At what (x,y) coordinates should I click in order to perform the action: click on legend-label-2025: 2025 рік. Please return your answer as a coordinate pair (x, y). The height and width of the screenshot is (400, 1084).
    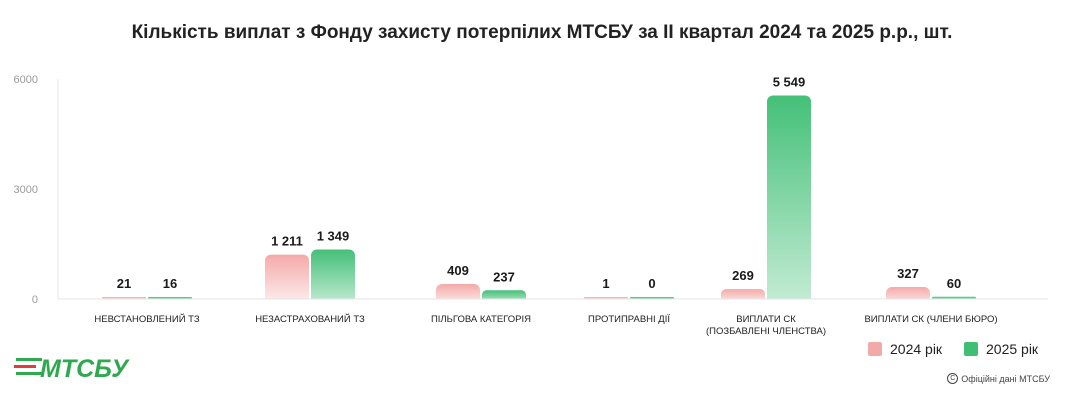
    Looking at the image, I should click on (1012, 349).